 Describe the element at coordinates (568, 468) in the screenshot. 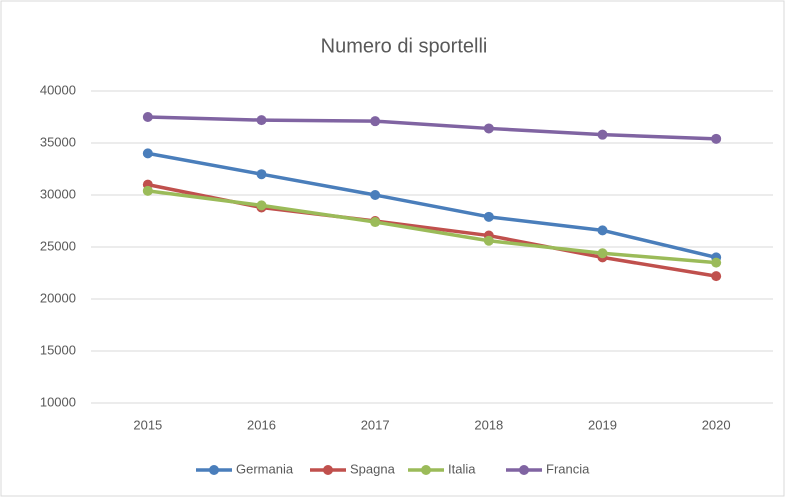

I see `legend-label: Francia` at that location.